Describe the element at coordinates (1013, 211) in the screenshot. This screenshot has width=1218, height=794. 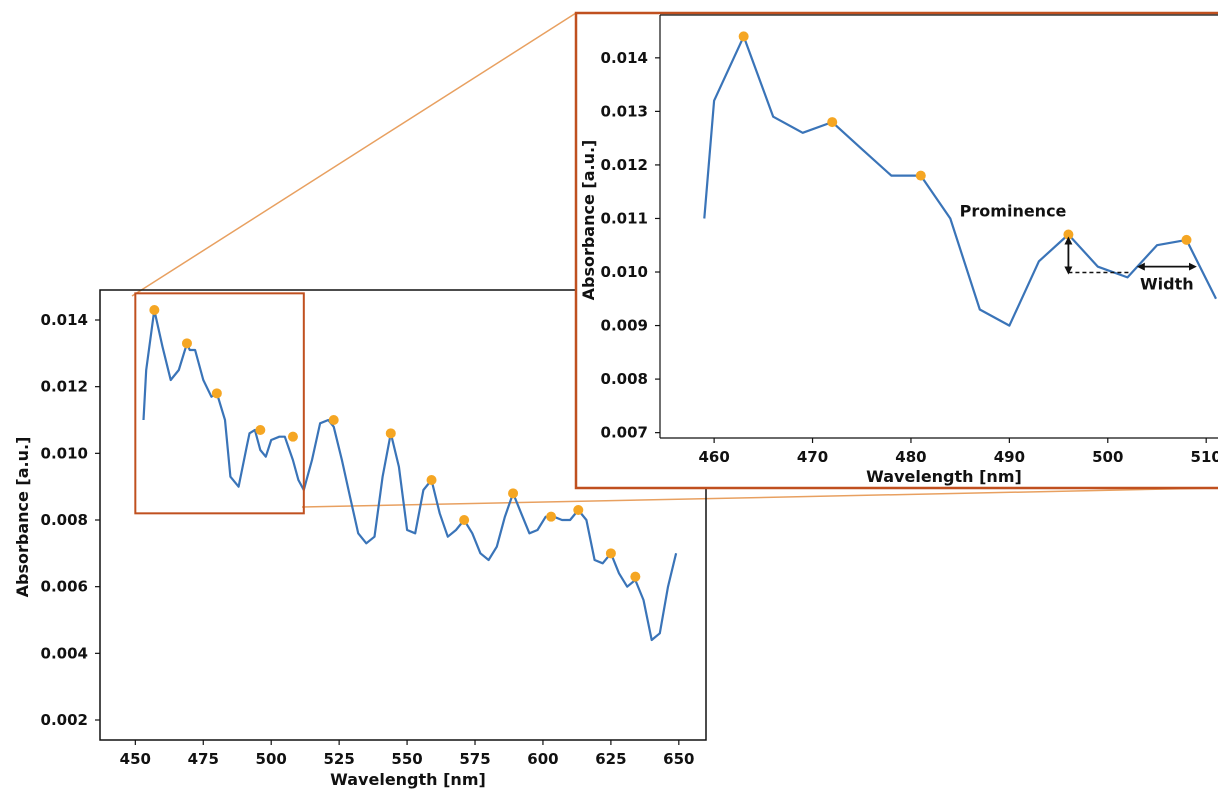
I see `prominence-label: Prominence` at that location.